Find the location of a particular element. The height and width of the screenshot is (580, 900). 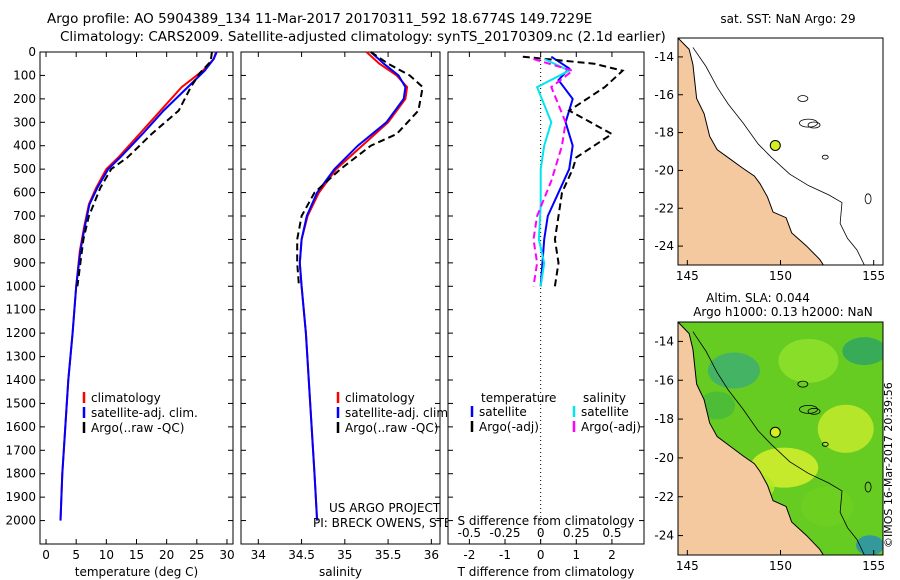

series-line-temperature-satellite is located at coordinates (556, 171).